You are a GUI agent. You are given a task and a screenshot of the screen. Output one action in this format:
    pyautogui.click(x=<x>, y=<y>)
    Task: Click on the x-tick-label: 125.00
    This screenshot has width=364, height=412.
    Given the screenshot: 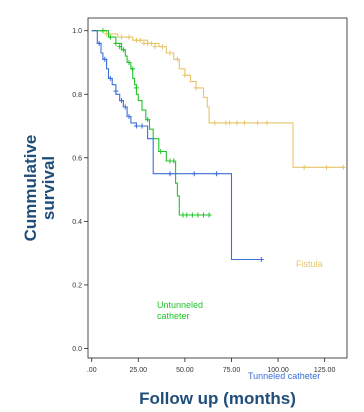 What is the action you would take?
    pyautogui.click(x=325, y=370)
    